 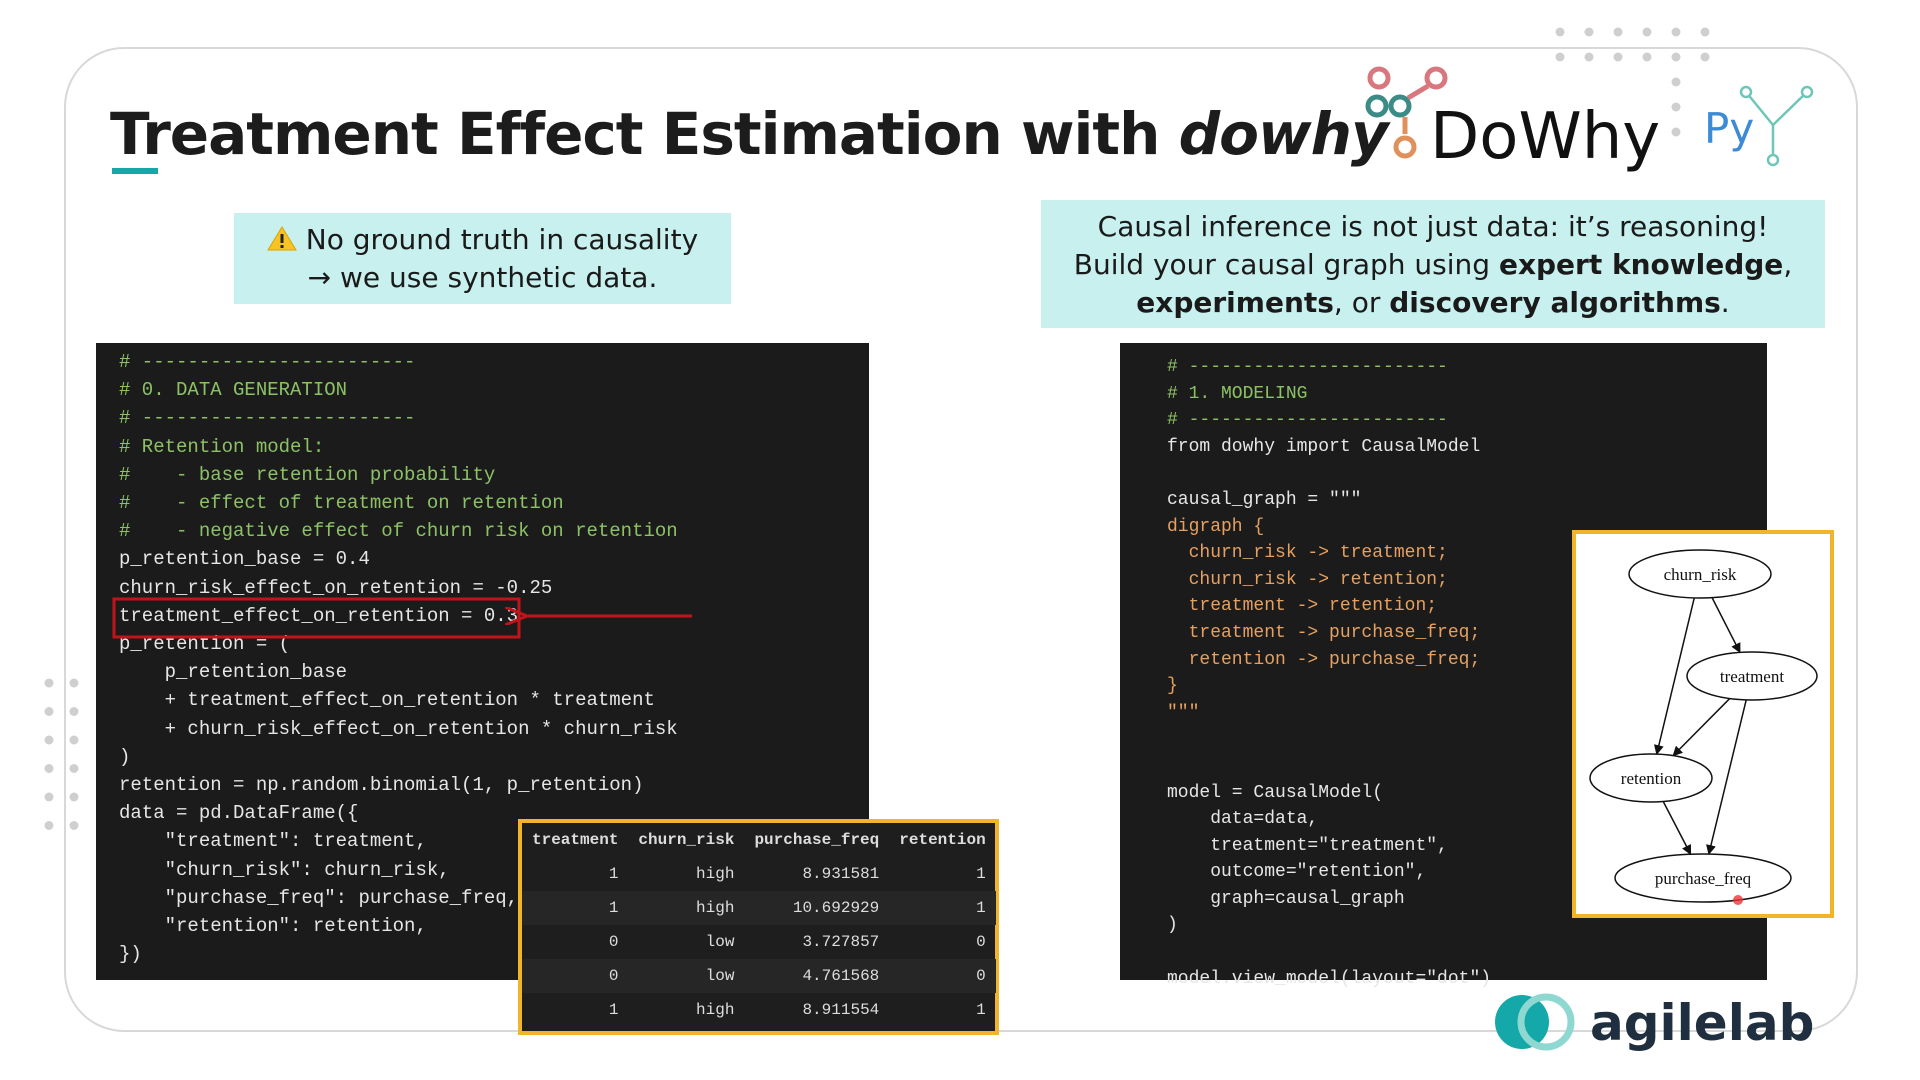 I want to click on code-line: }, so click(x=1172, y=686).